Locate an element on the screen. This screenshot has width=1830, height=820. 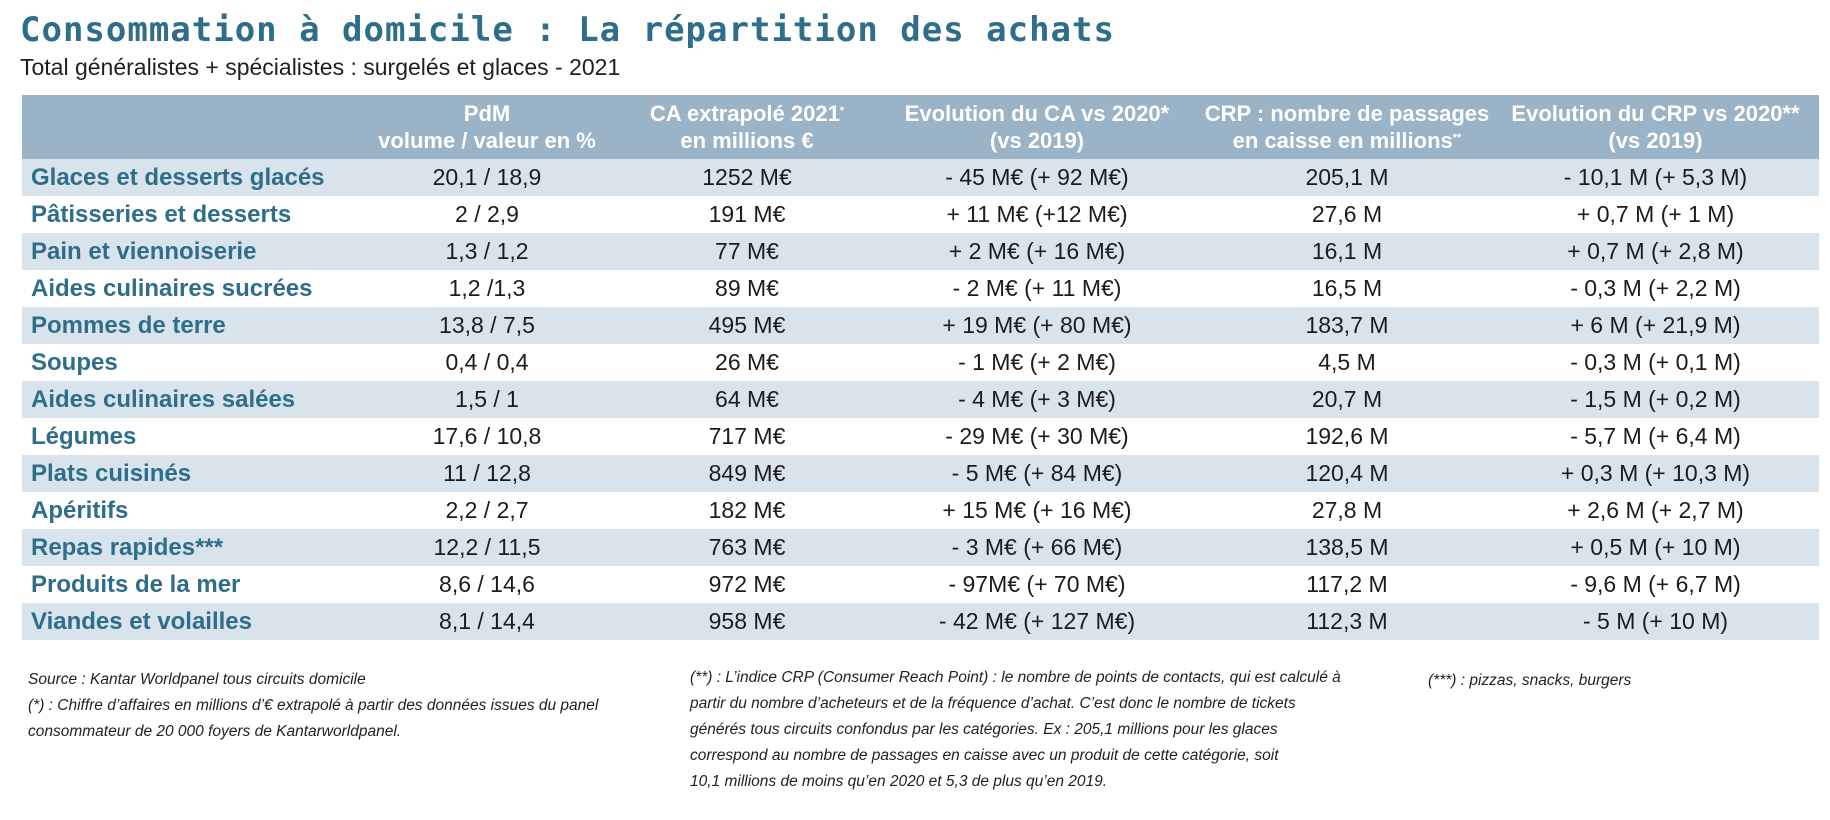
table-cell: 849 M€ is located at coordinates (747, 473).